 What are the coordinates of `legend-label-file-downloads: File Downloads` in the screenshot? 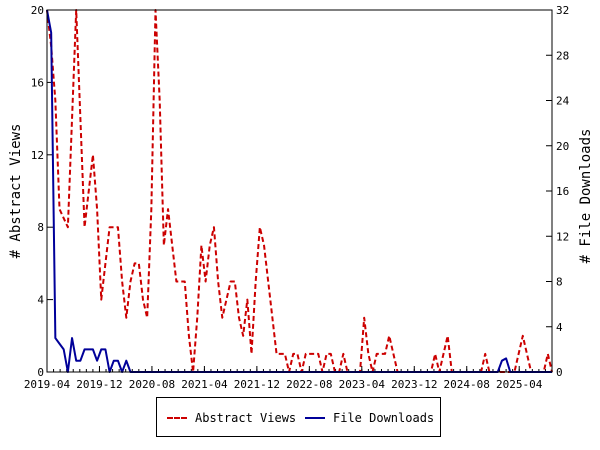 It's located at (384, 418).